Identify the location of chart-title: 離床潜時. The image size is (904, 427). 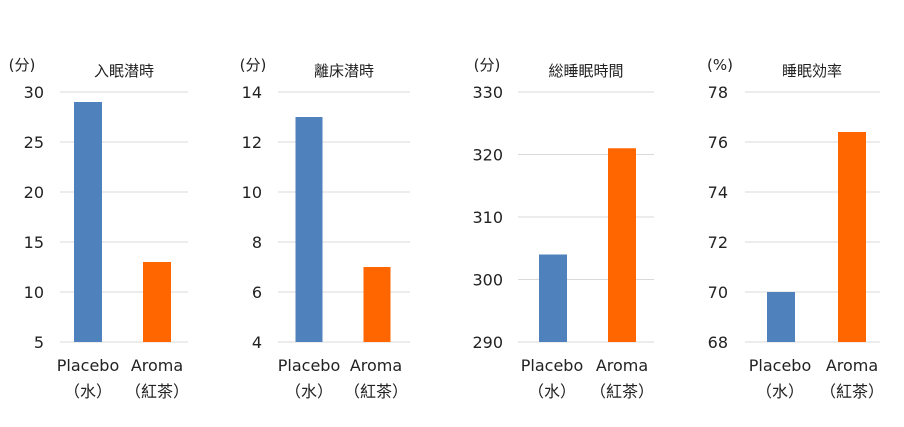
(344, 71).